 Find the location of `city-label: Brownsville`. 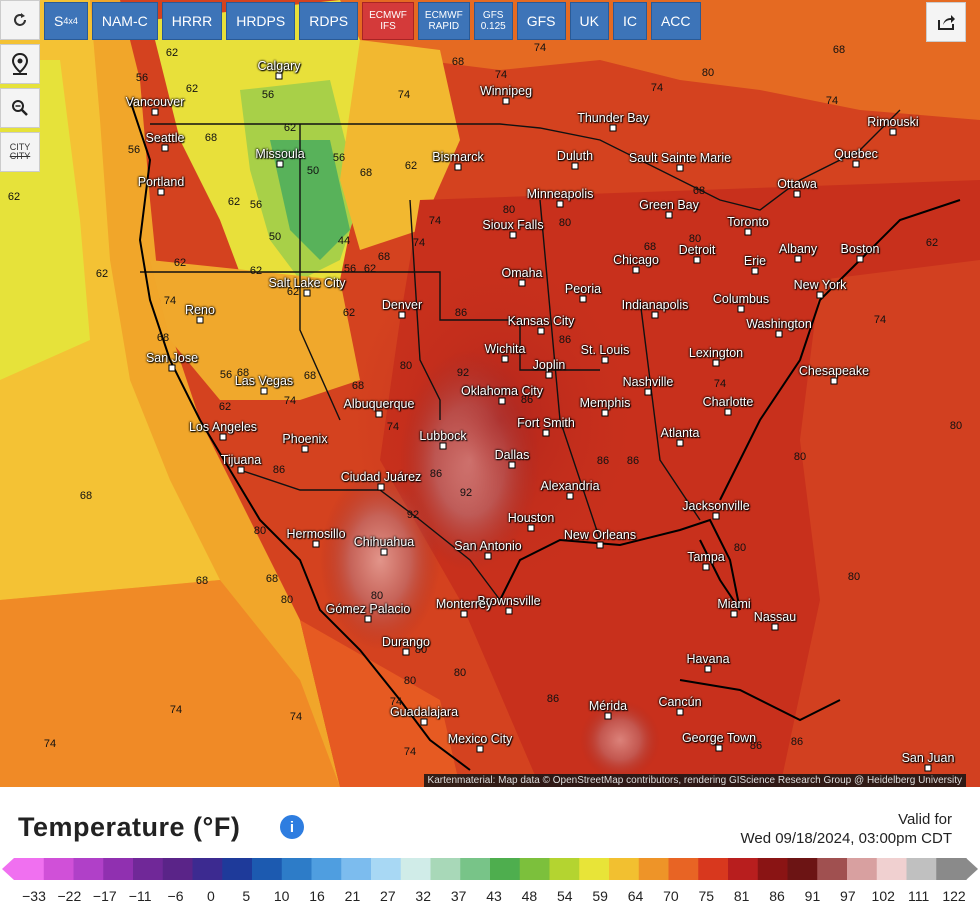

city-label: Brownsville is located at coordinates (509, 601).